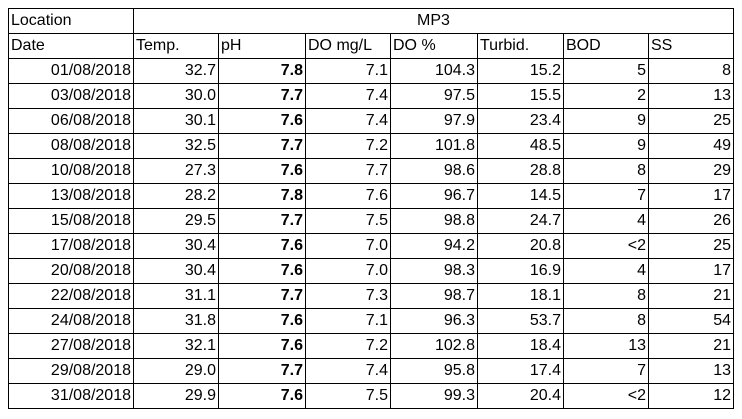  I want to click on value-cell: 20.4, so click(520, 396).